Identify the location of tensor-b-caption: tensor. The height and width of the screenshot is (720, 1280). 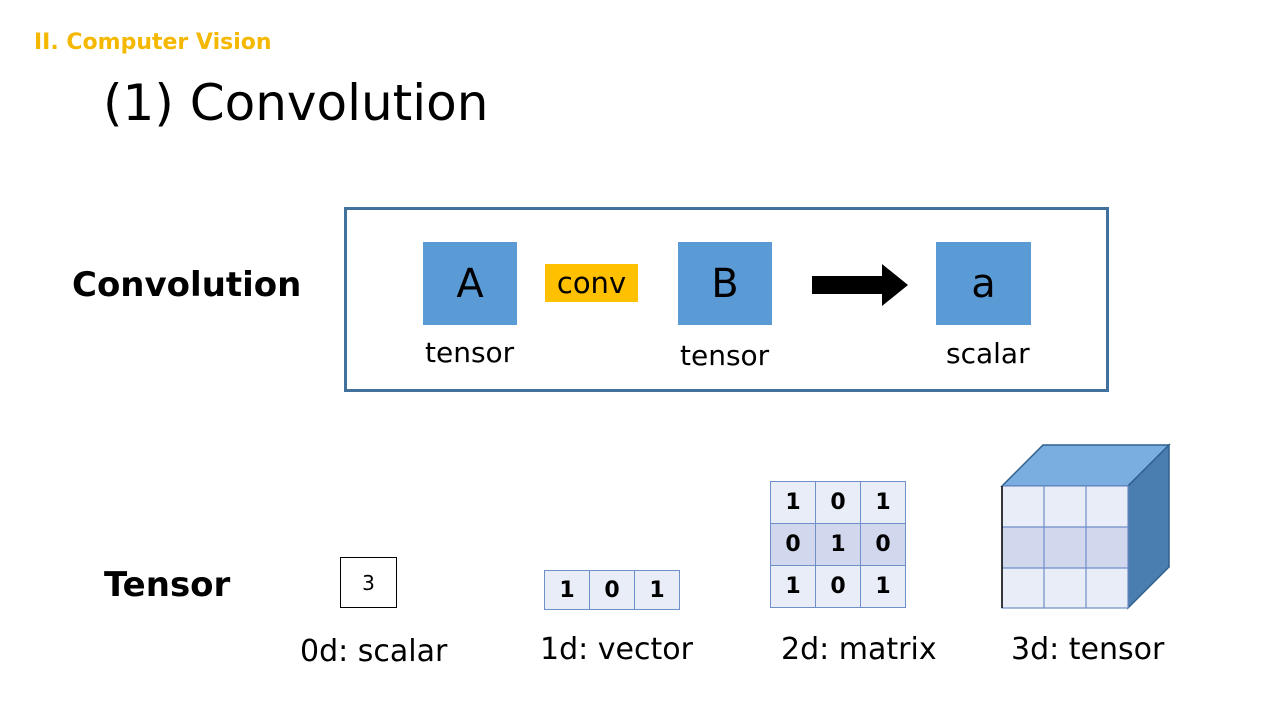
(725, 355).